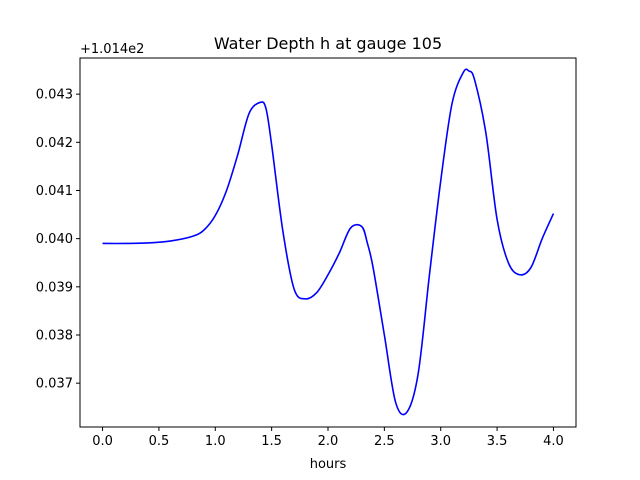 Image resolution: width=640 pixels, height=480 pixels. Describe the element at coordinates (384, 441) in the screenshot. I see `x-tick-label: 2.5` at that location.